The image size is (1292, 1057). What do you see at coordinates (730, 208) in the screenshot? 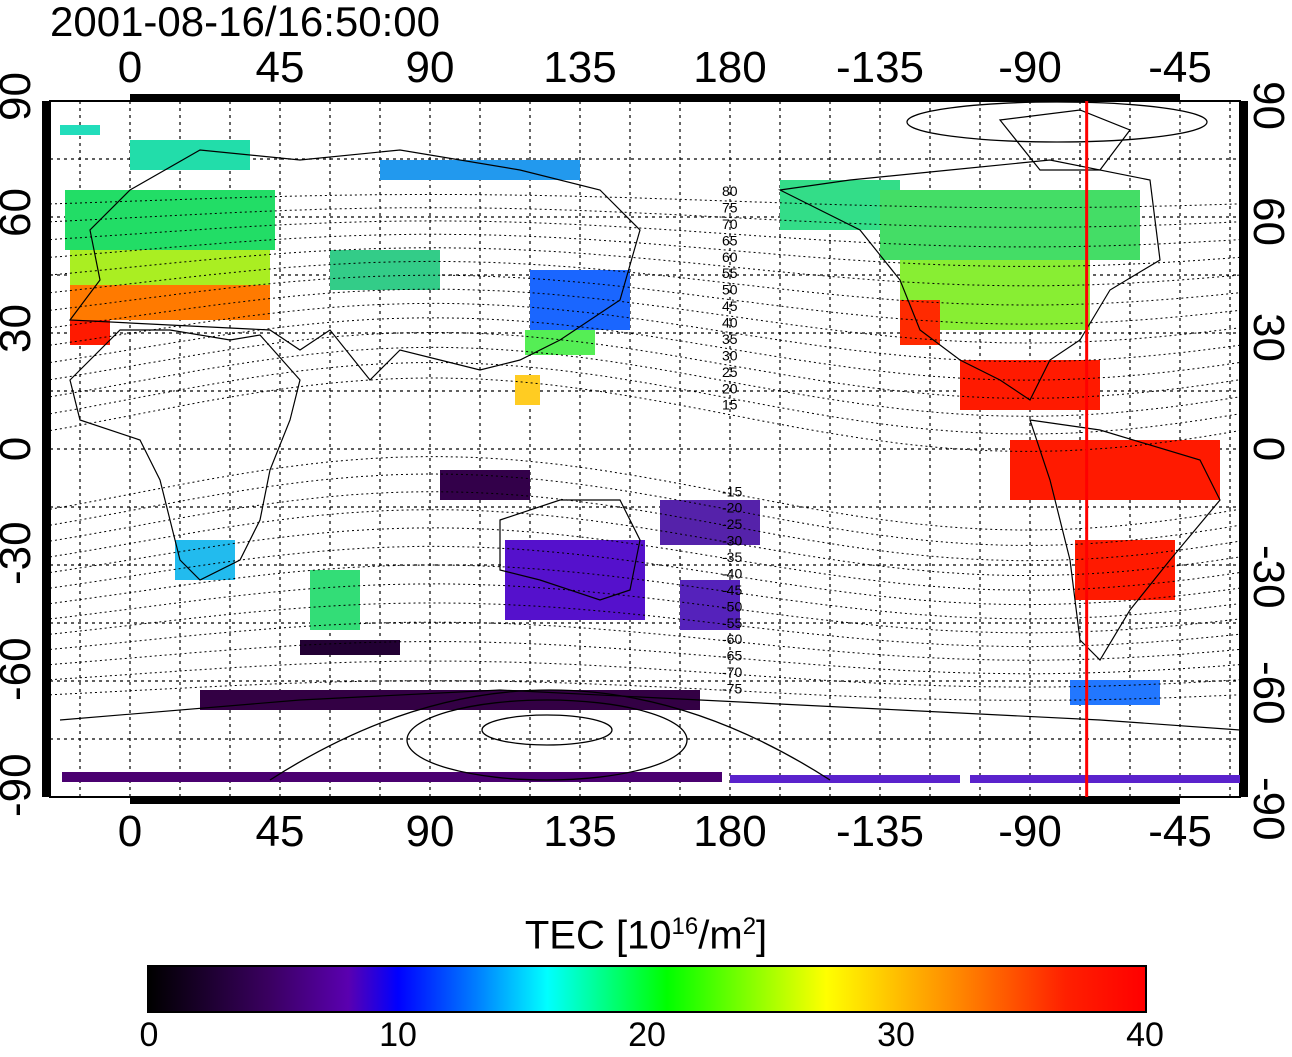
I see `contour-label: 75` at bounding box center [730, 208].